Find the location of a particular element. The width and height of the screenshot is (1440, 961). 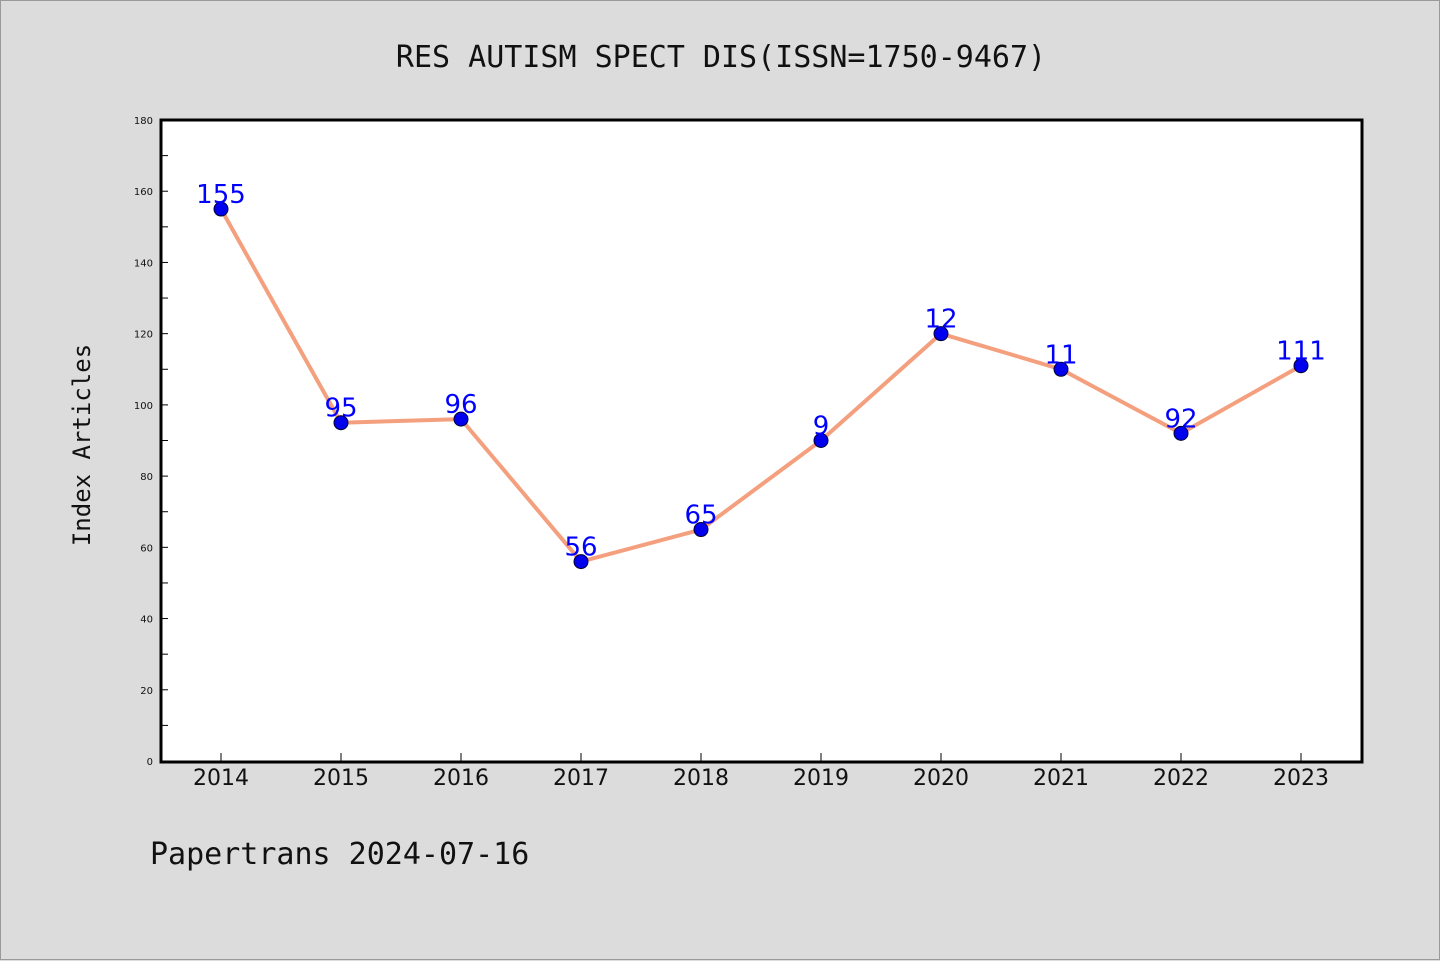

y-tick-label: 60 is located at coordinates (146, 548).